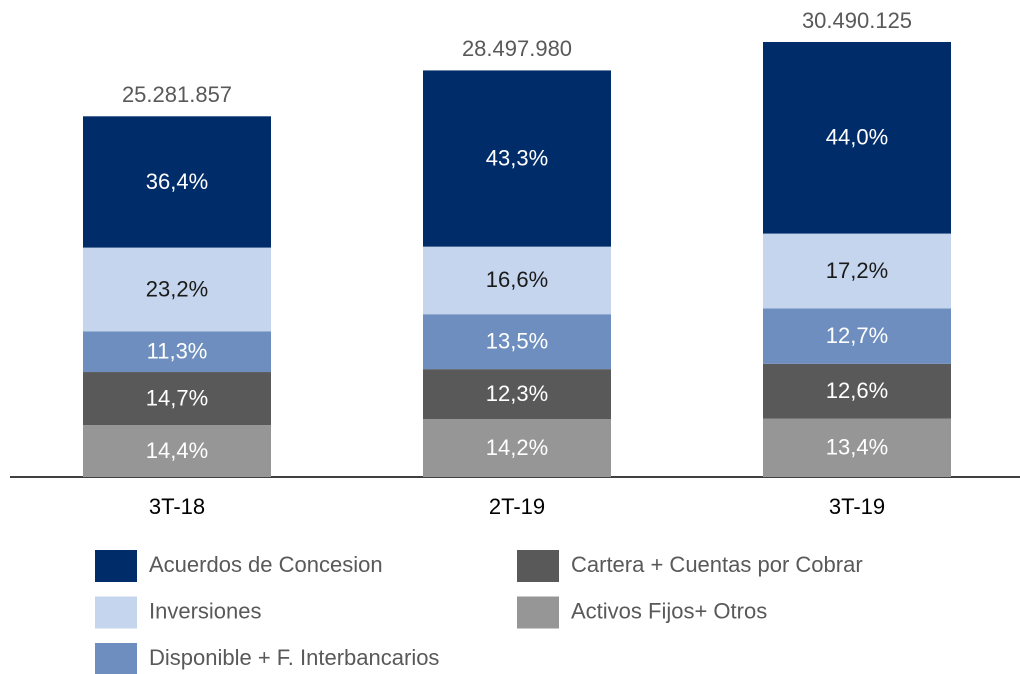  I want to click on segment-label: 14,7%, so click(177, 397).